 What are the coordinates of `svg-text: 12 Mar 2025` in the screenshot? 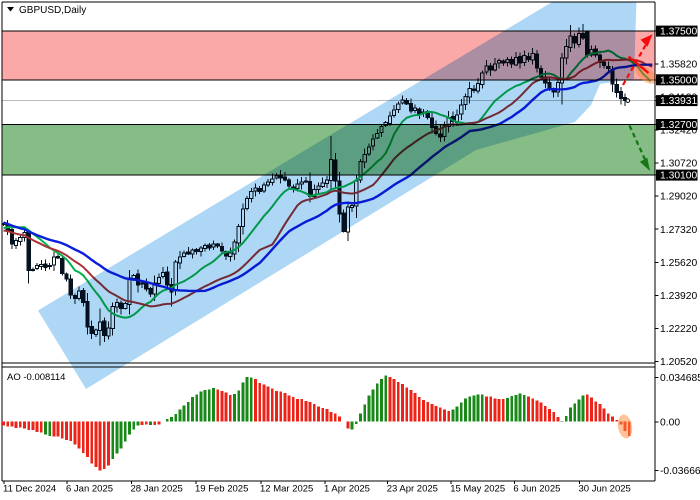 It's located at (286, 489).